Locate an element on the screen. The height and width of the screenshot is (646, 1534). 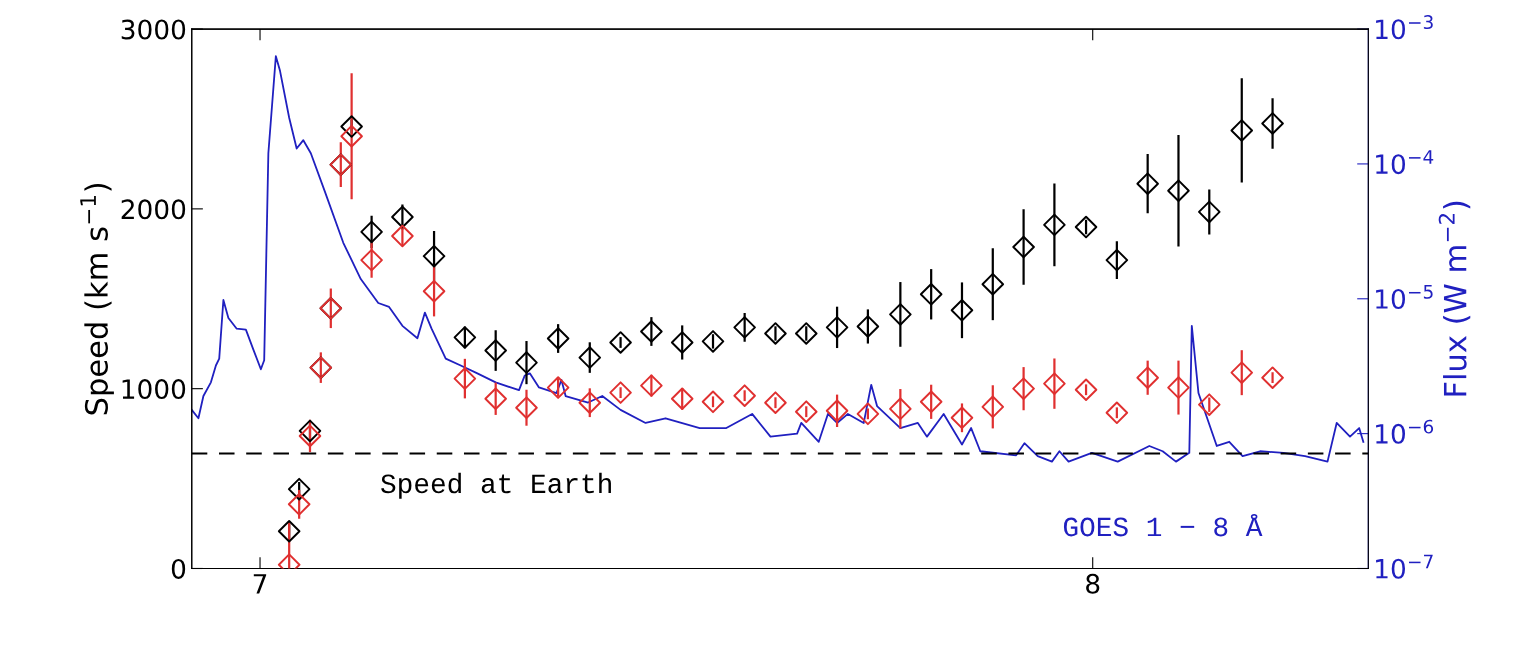
y-tick-label: 0 is located at coordinates (178, 568).